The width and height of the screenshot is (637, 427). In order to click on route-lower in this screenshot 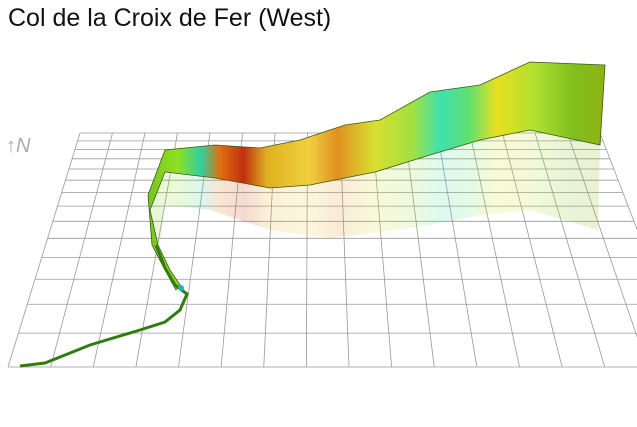, I will do `click(104, 306)`.